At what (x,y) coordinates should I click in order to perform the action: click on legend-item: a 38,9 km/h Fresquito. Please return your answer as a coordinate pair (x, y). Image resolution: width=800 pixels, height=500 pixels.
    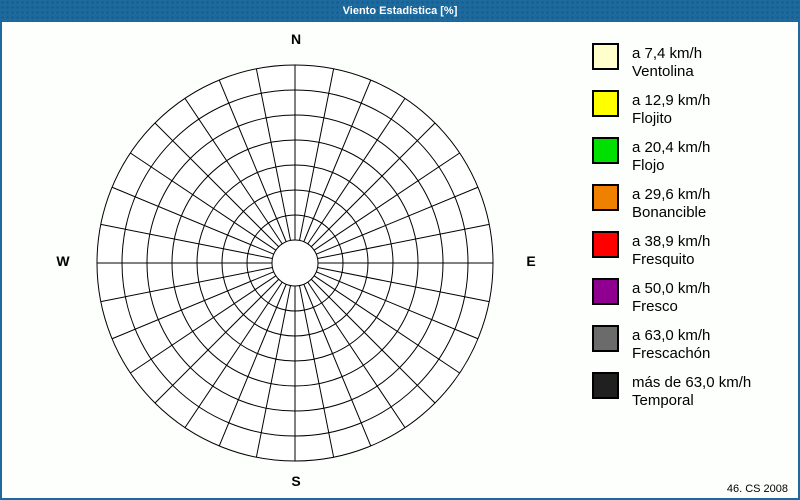
    Looking at the image, I should click on (692, 254).